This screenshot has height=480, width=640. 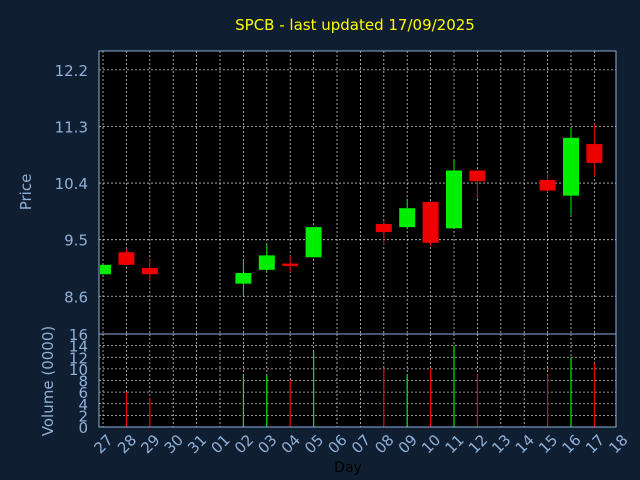 I want to click on volume-tick-label: 4, so click(x=83, y=405).